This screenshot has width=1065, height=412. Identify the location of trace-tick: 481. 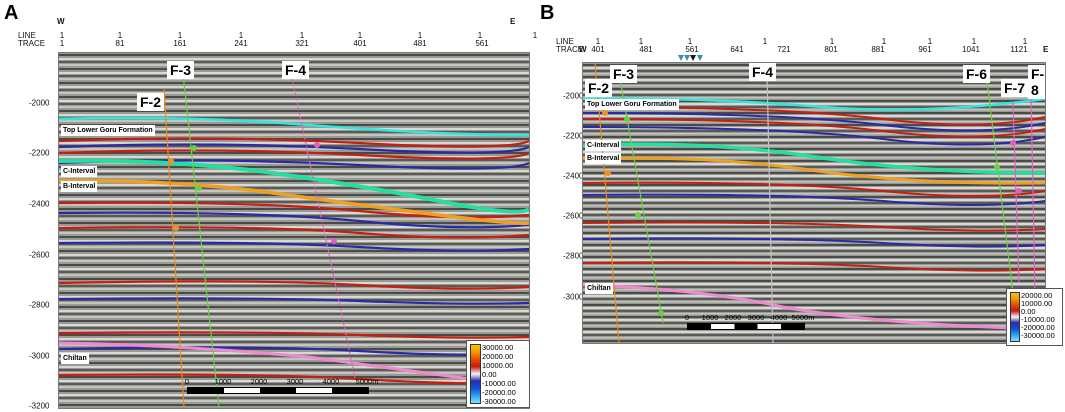
(420, 43).